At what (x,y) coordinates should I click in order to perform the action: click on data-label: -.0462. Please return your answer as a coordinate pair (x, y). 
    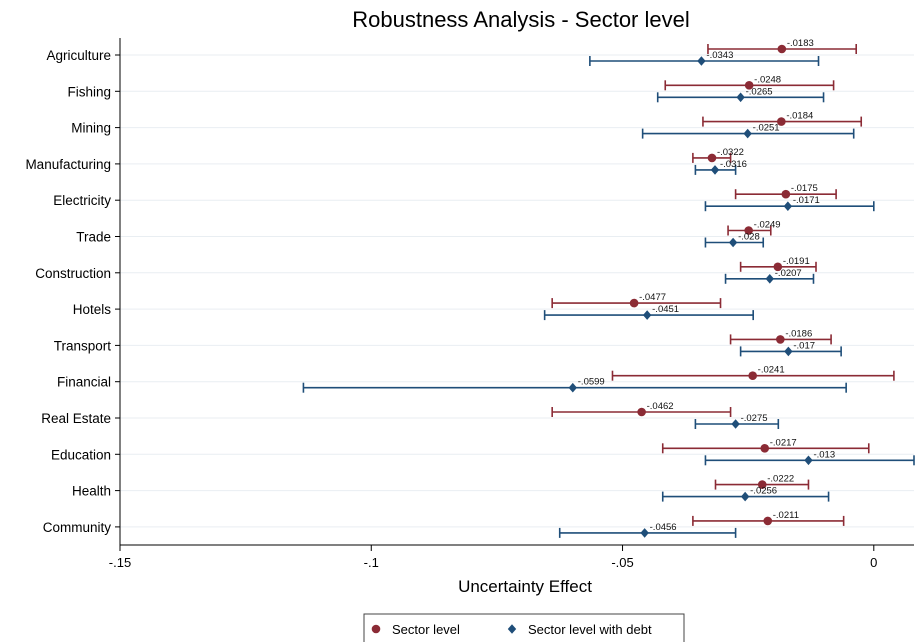
    Looking at the image, I should click on (660, 406).